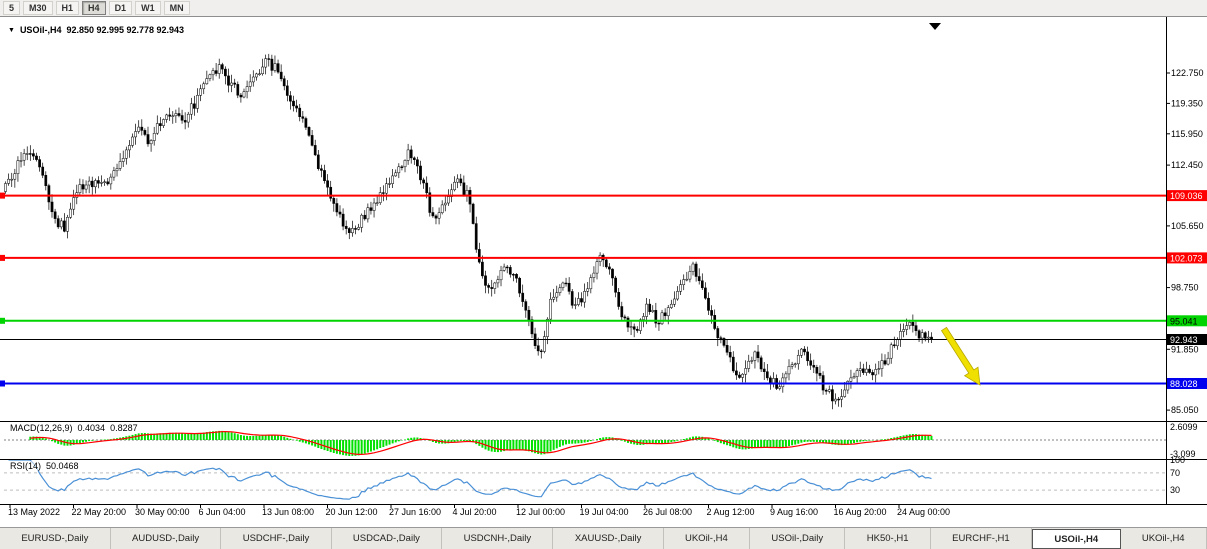 The width and height of the screenshot is (1207, 549). Describe the element at coordinates (1185, 349) in the screenshot. I see `svg-text: 91.850` at that location.